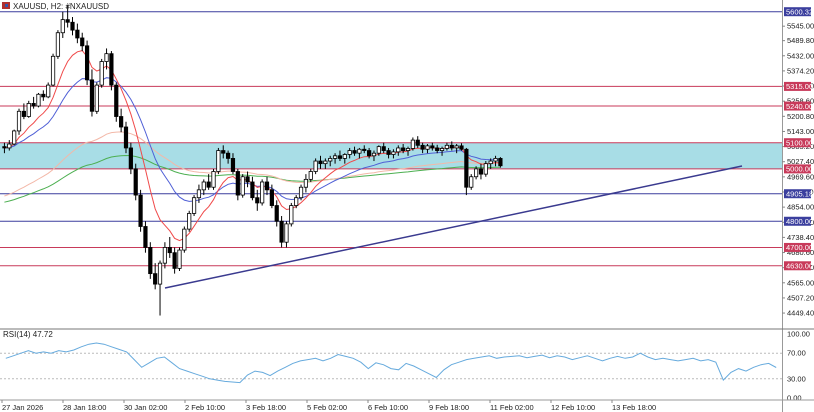 The width and height of the screenshot is (814, 412). I want to click on ma-slow-light-line, so click(252, 164).